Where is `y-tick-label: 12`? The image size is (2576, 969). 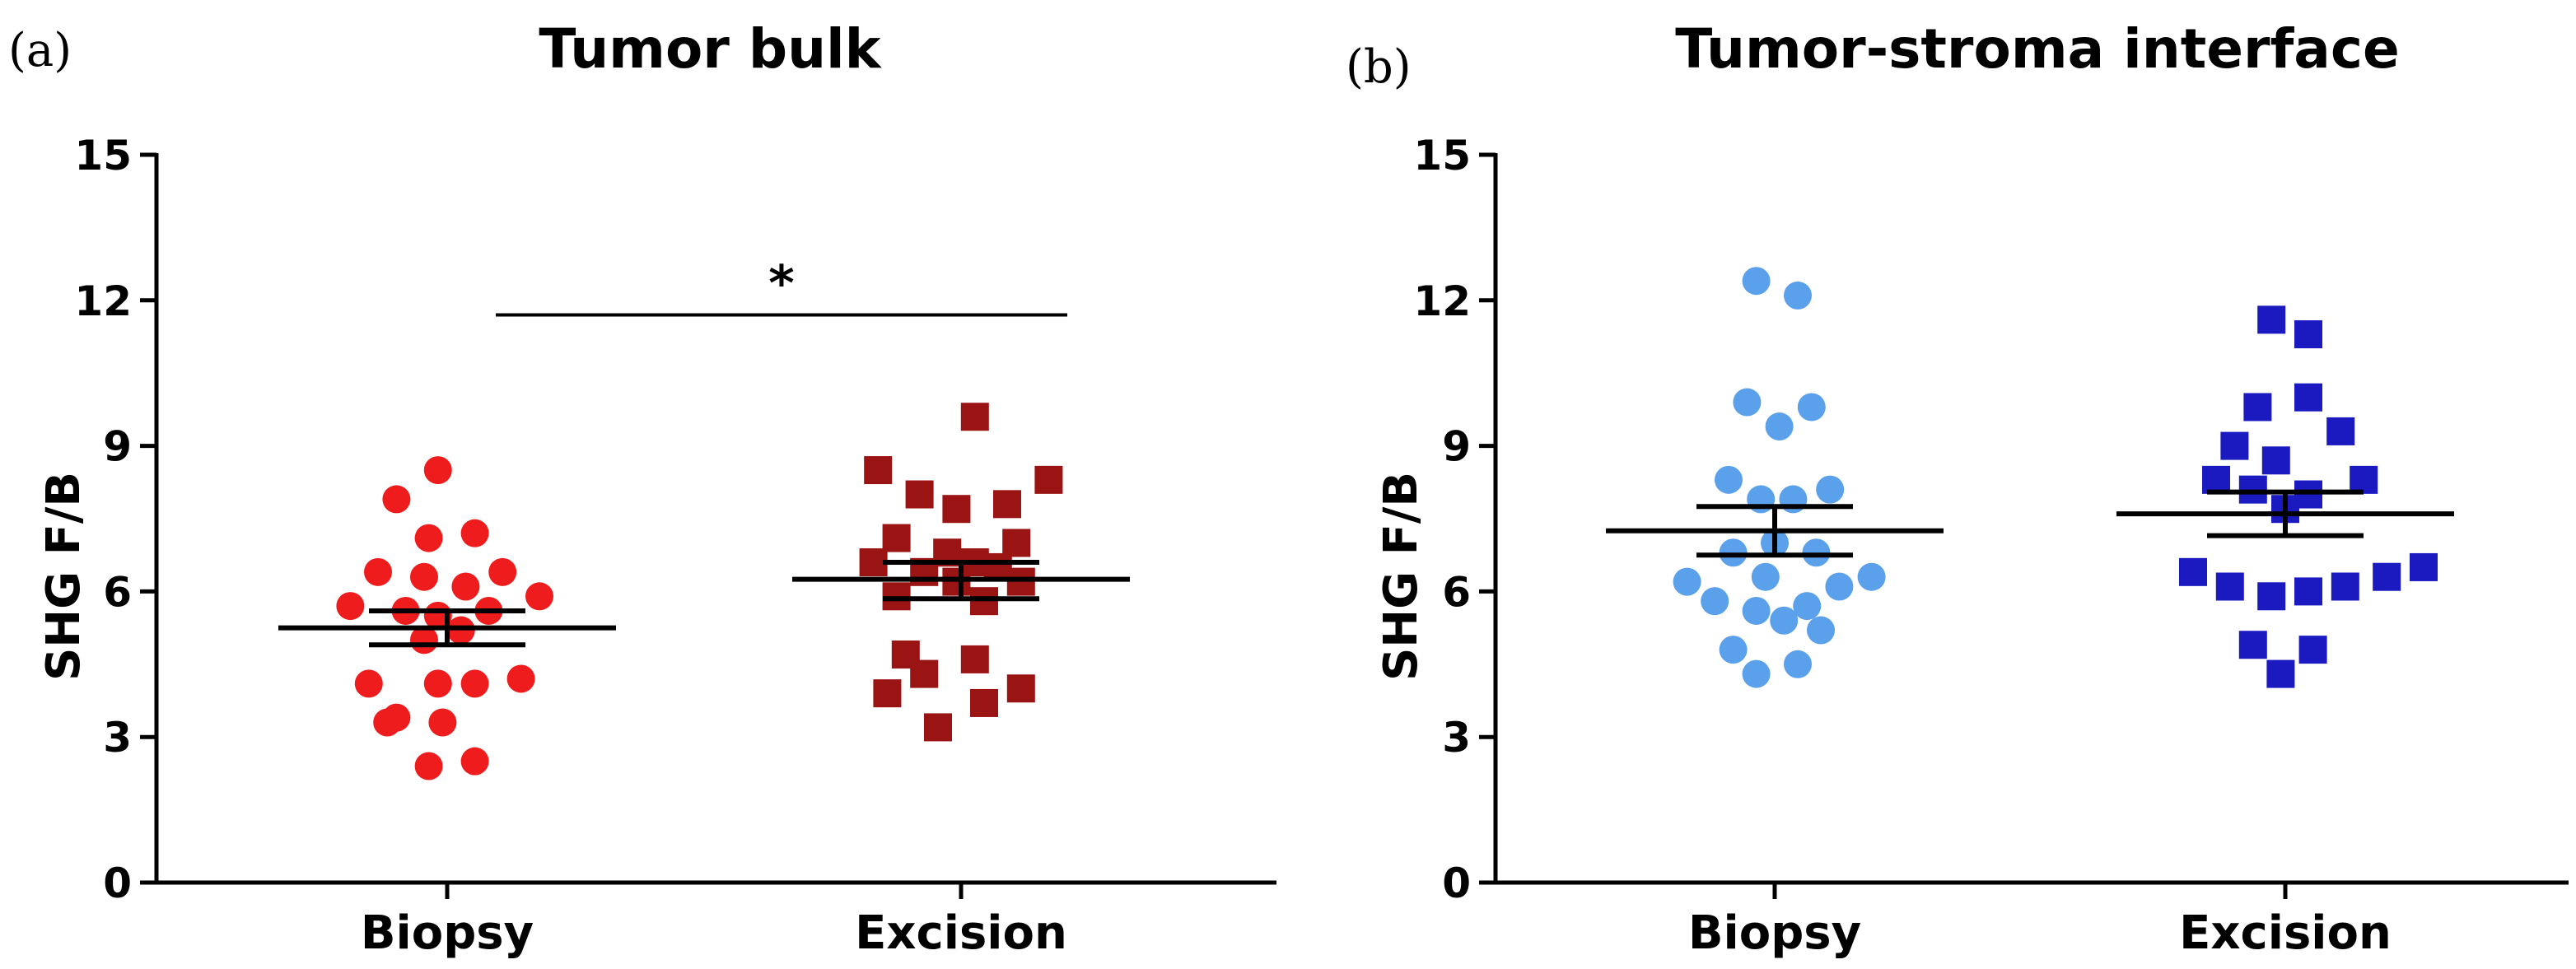
y-tick-label: 12 is located at coordinates (1442, 301).